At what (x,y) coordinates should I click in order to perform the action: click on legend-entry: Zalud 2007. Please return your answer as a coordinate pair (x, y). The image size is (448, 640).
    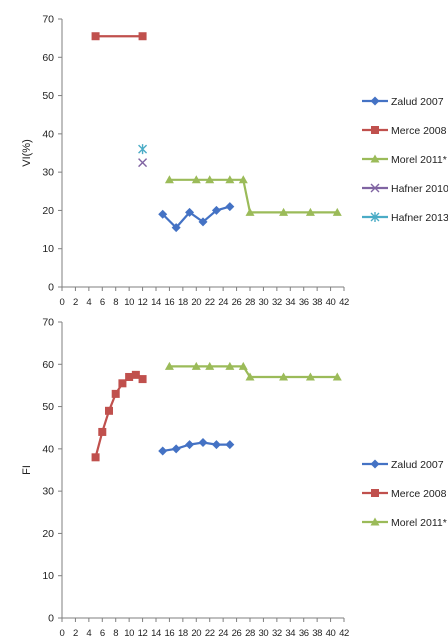
    Looking at the image, I should click on (403, 465).